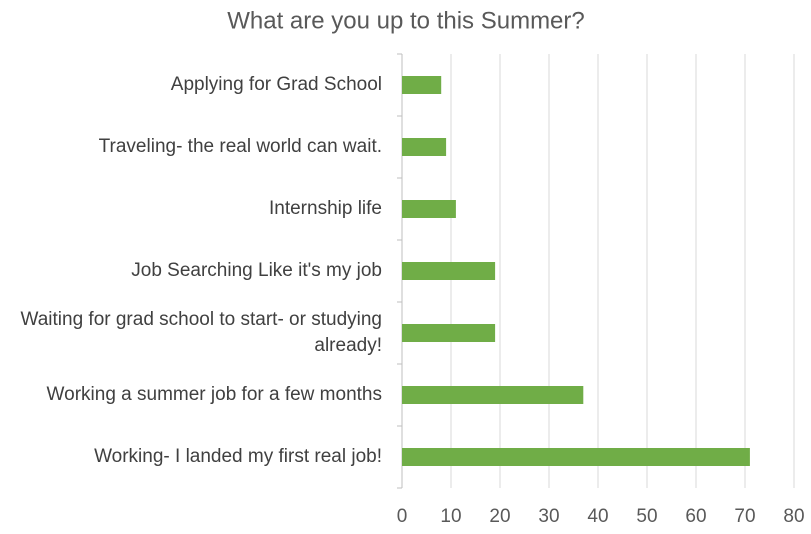 Image resolution: width=811 pixels, height=534 pixels. What do you see at coordinates (499, 516) in the screenshot?
I see `x-tick-label: 20` at bounding box center [499, 516].